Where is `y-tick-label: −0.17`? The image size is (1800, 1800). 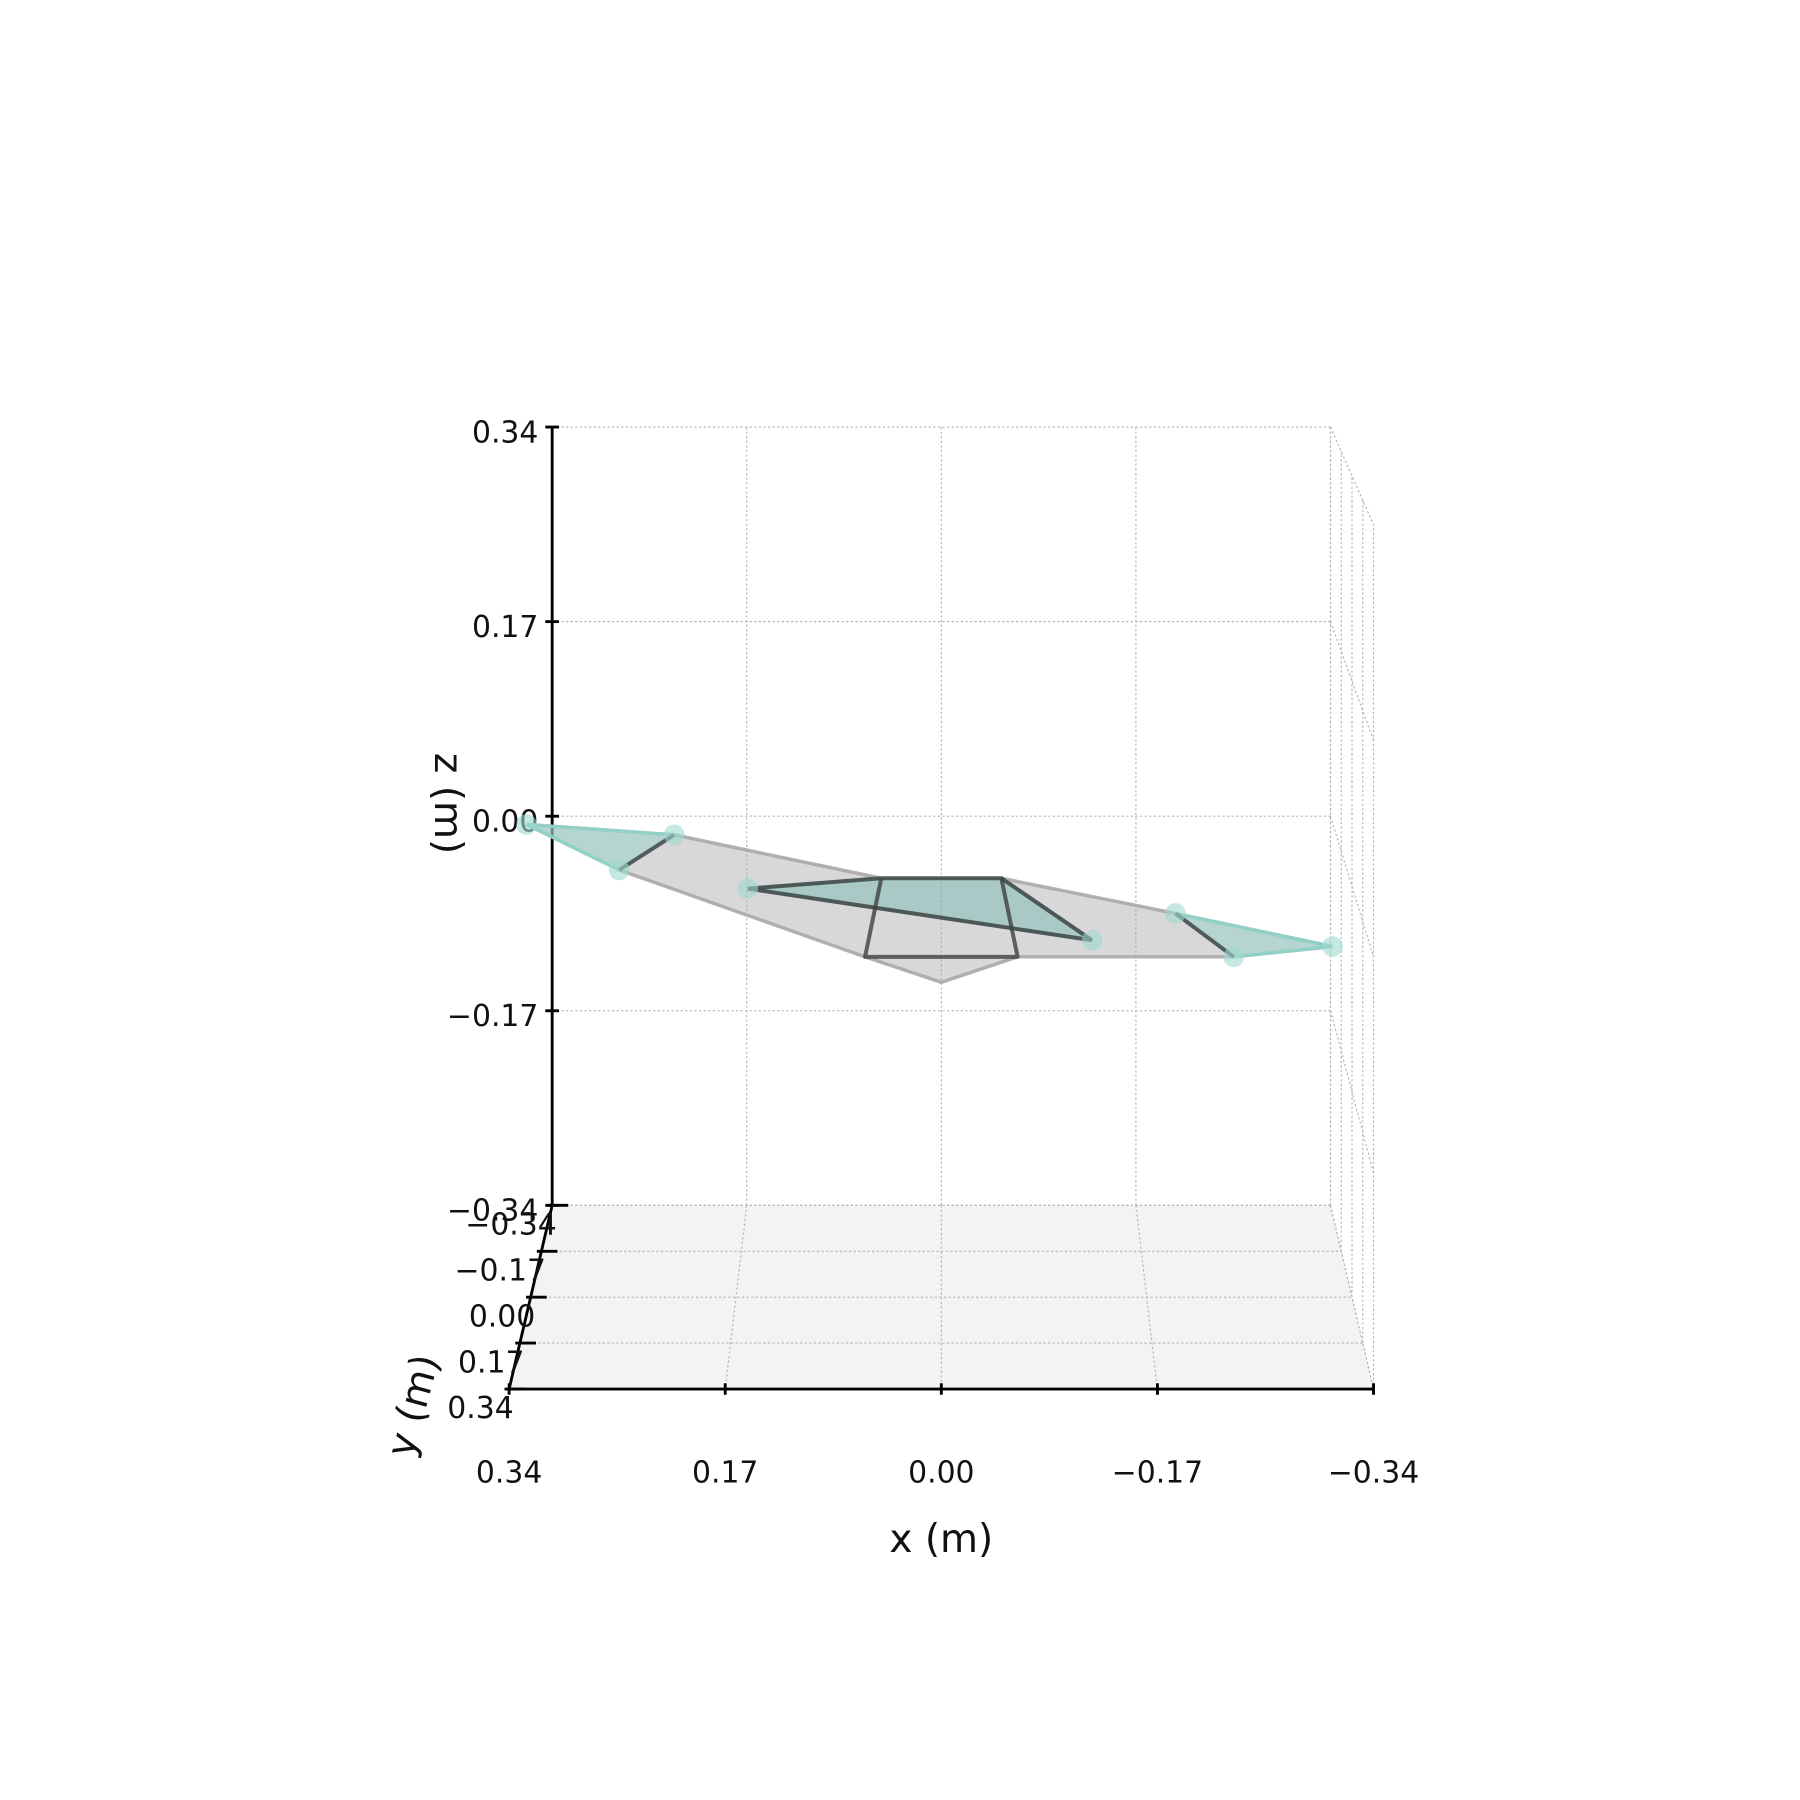
y-tick-label: −0.17 is located at coordinates (500, 1270).